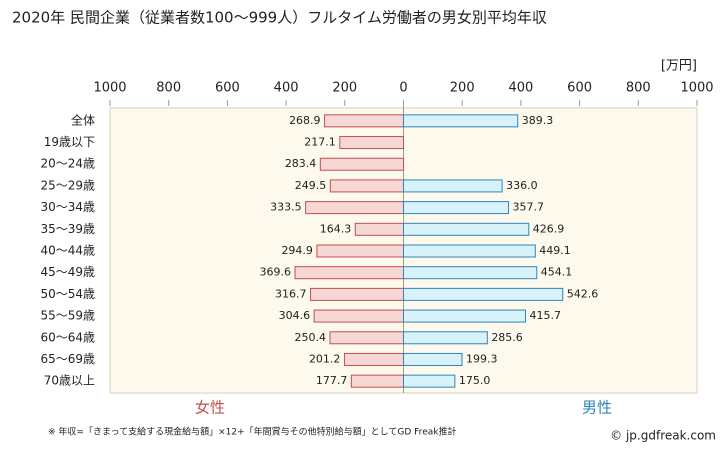 Image resolution: width=728 pixels, height=451 pixels. What do you see at coordinates (546, 315) in the screenshot?
I see `value-label: 415.7` at bounding box center [546, 315].